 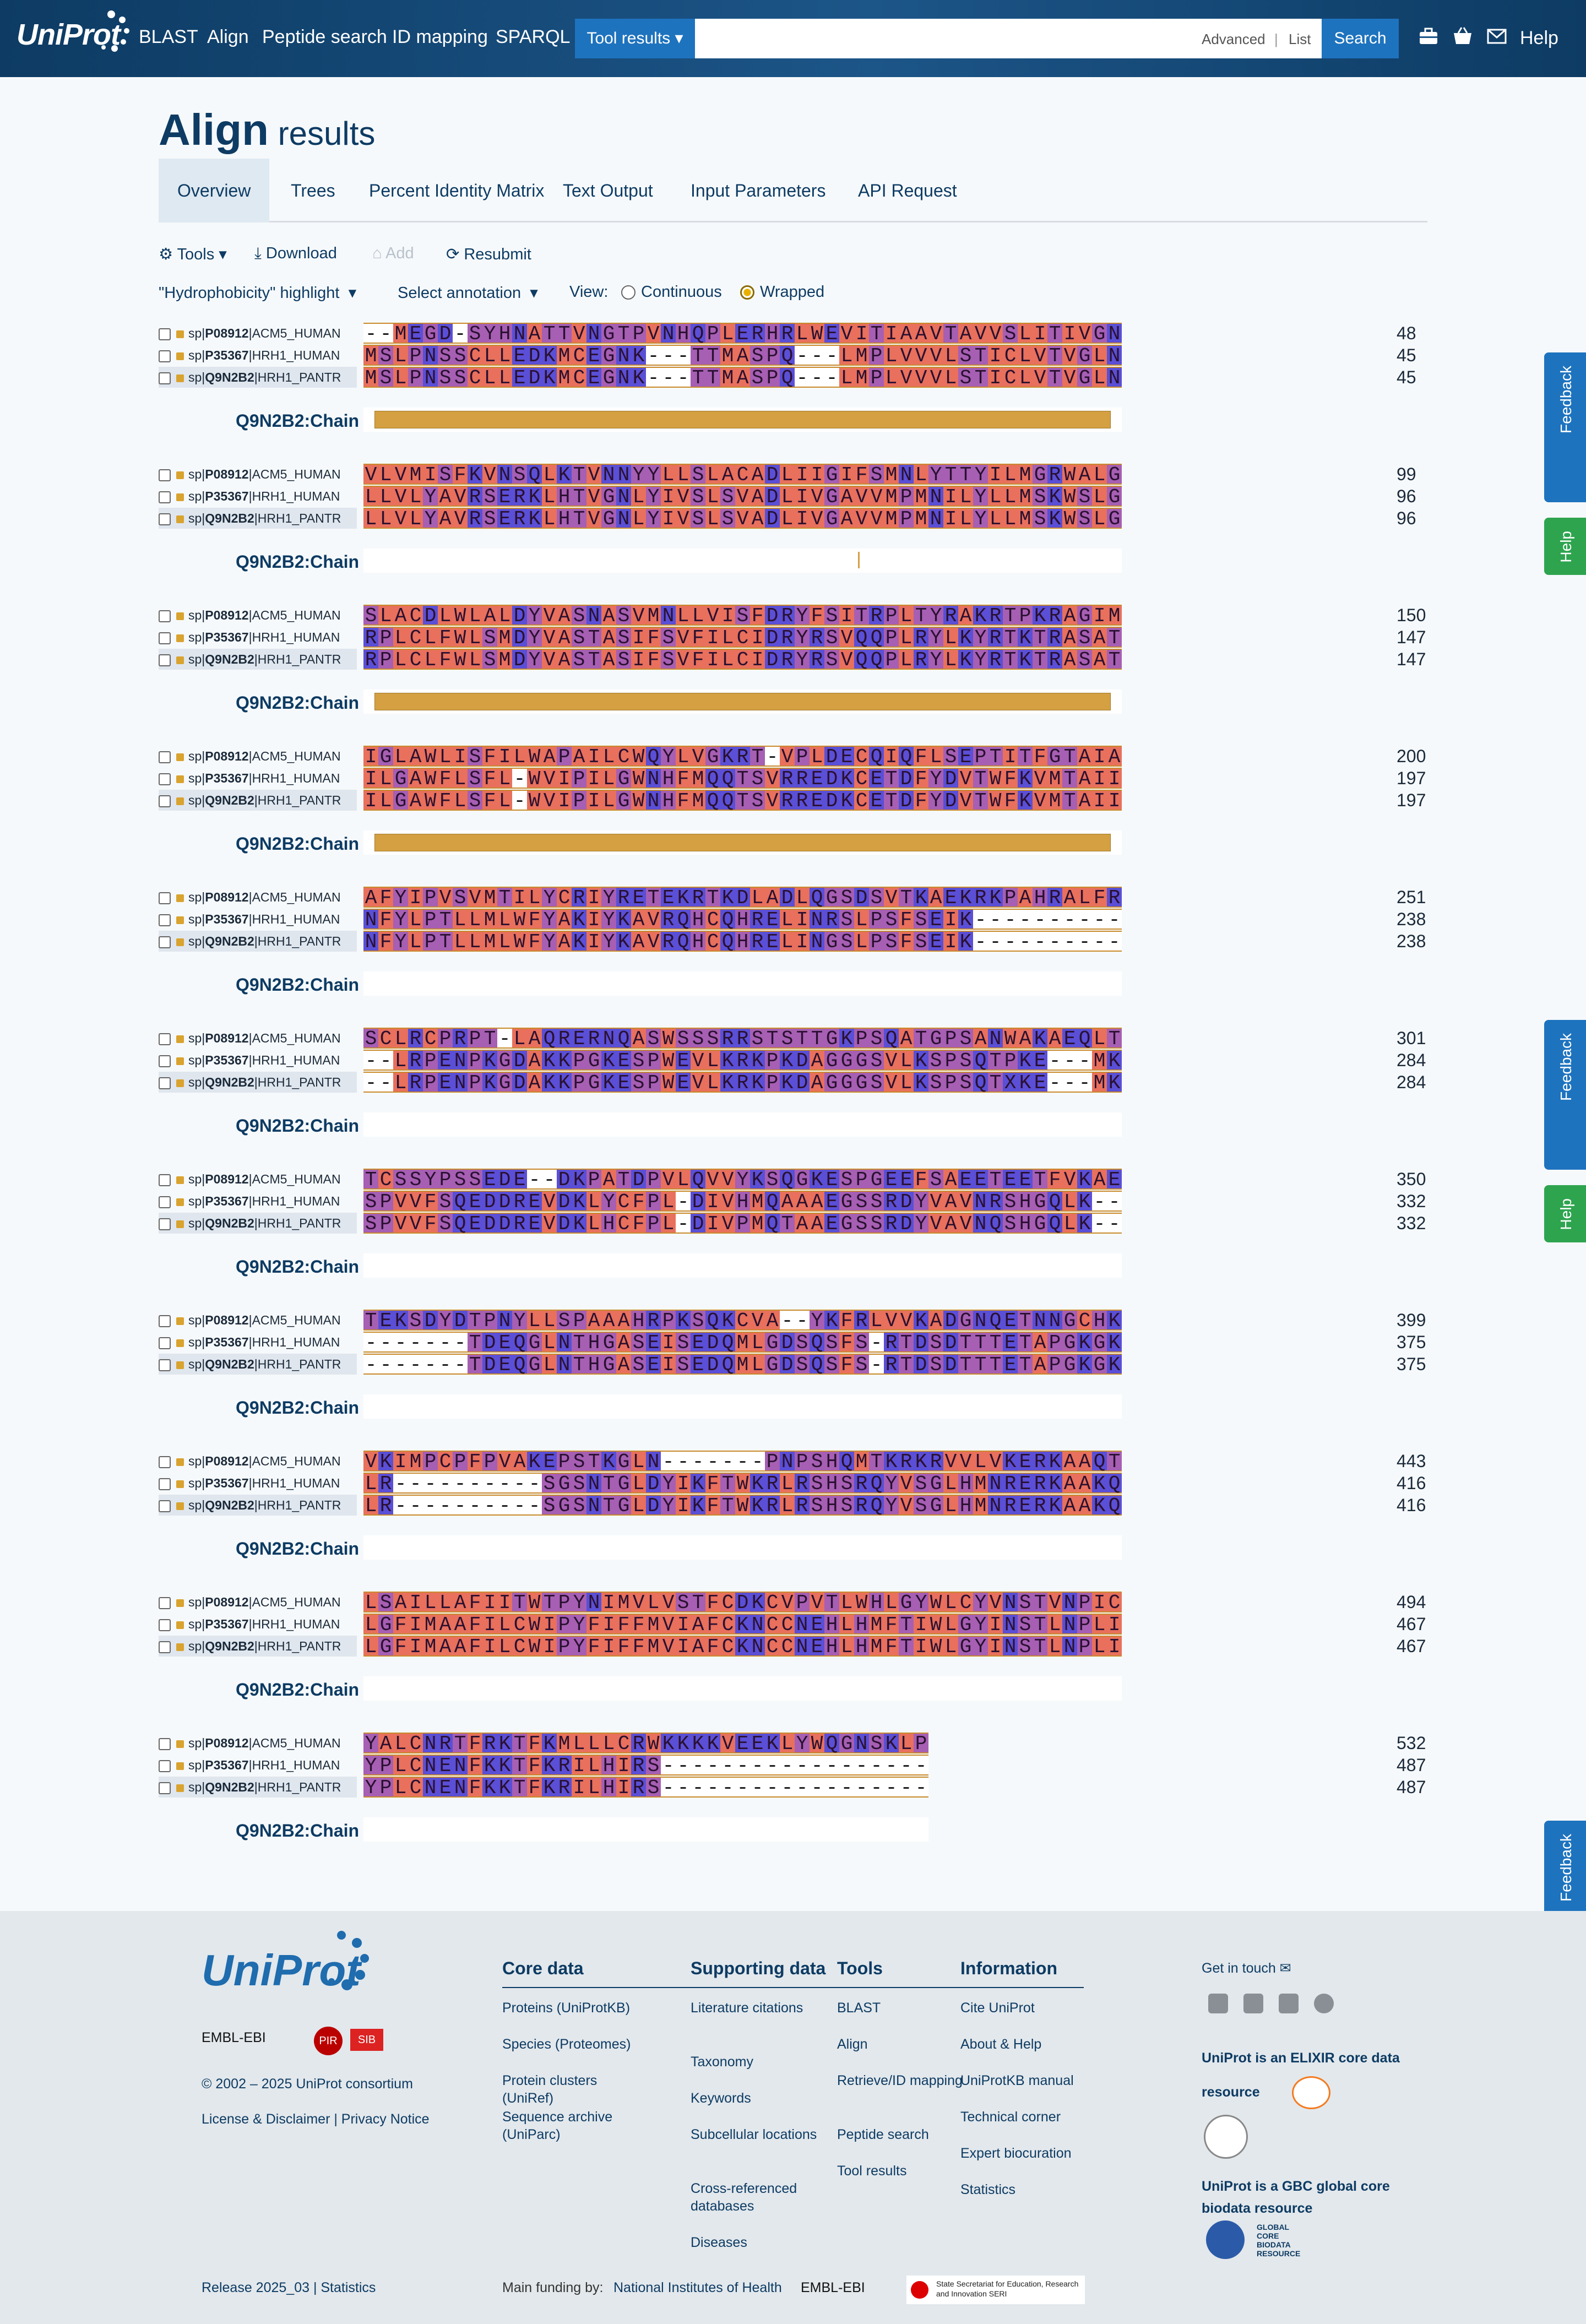 What do you see at coordinates (289, 2287) in the screenshot?
I see `release-info: Release 2025_03 | Statistics` at bounding box center [289, 2287].